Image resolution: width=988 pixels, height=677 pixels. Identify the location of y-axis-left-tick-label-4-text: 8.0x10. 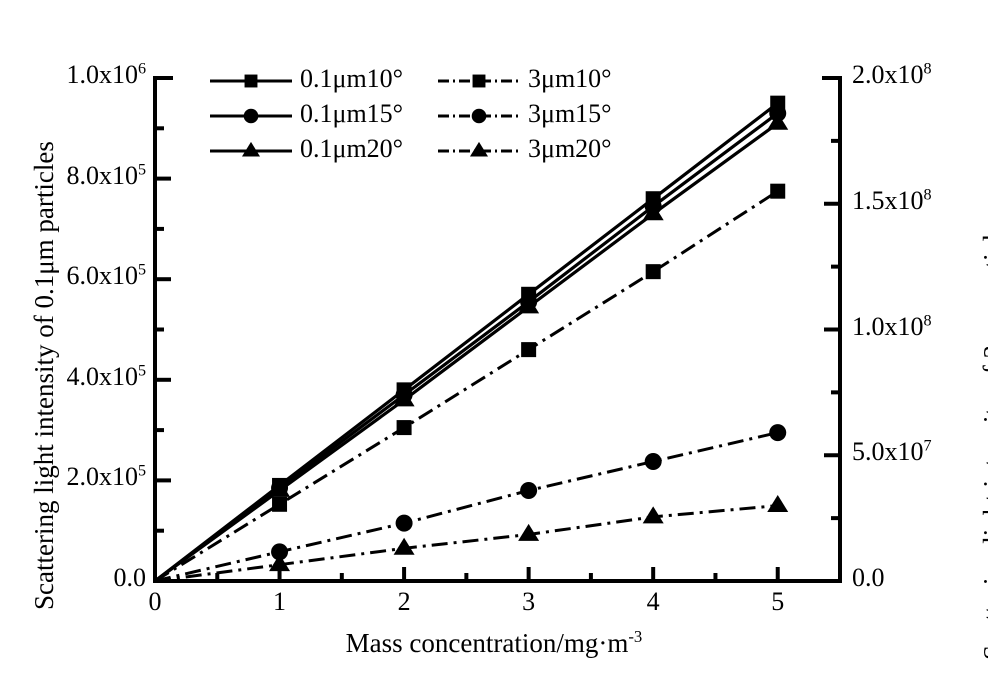
(102, 175).